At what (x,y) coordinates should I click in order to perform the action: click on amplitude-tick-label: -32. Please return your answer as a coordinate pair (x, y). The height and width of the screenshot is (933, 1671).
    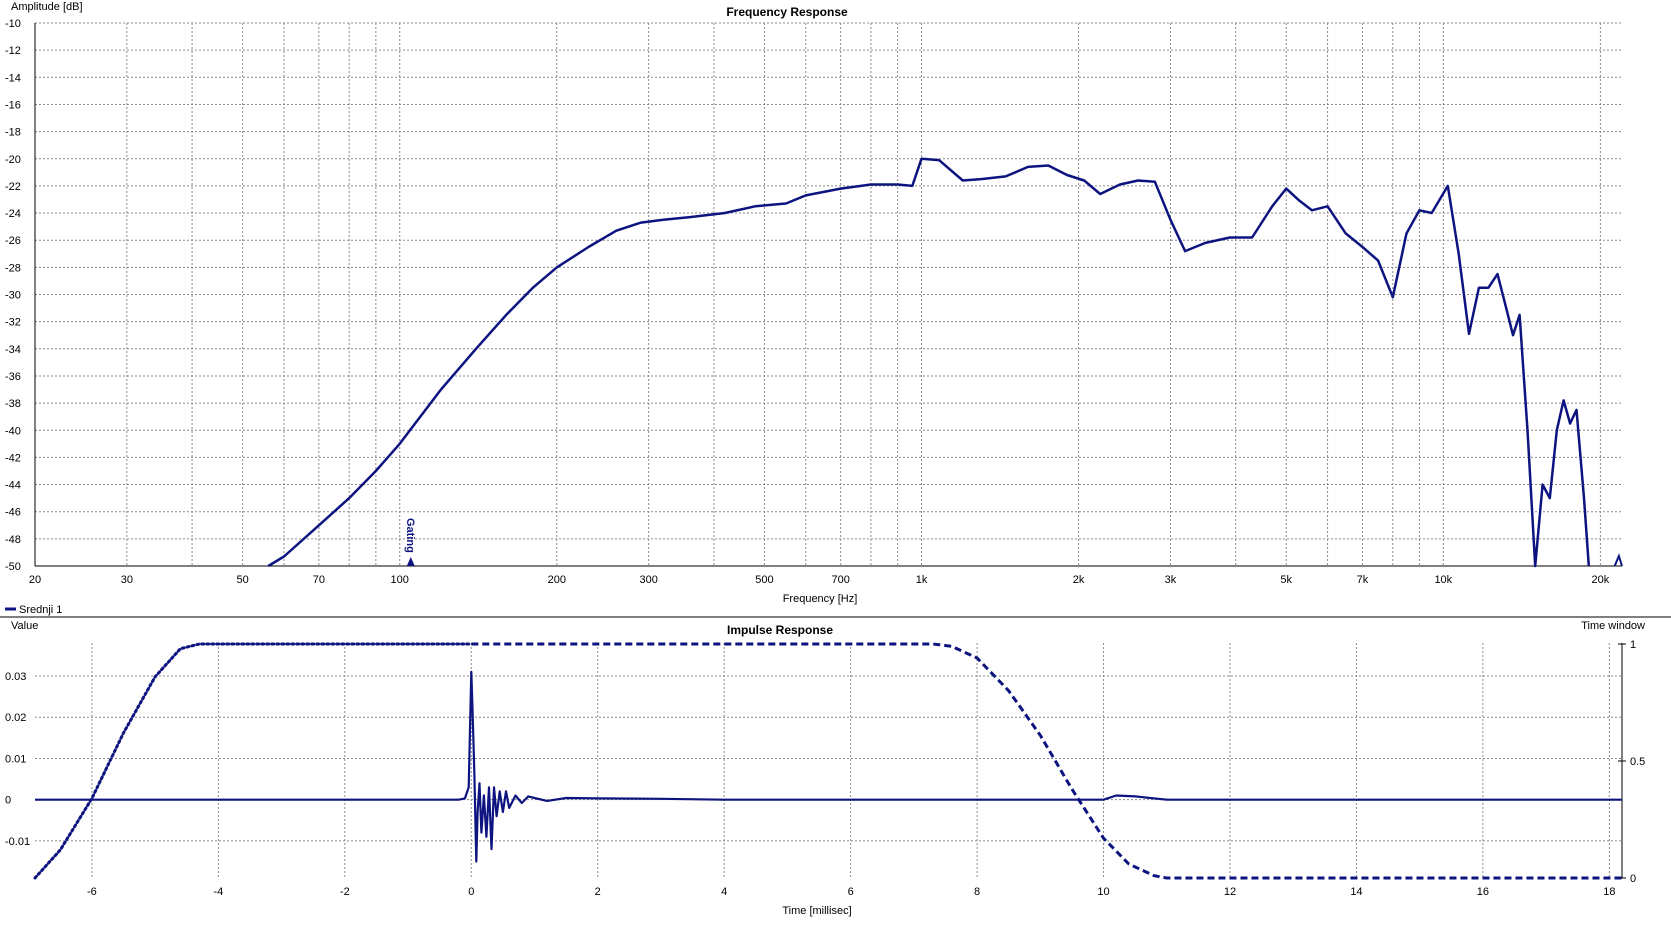
    Looking at the image, I should click on (13, 323).